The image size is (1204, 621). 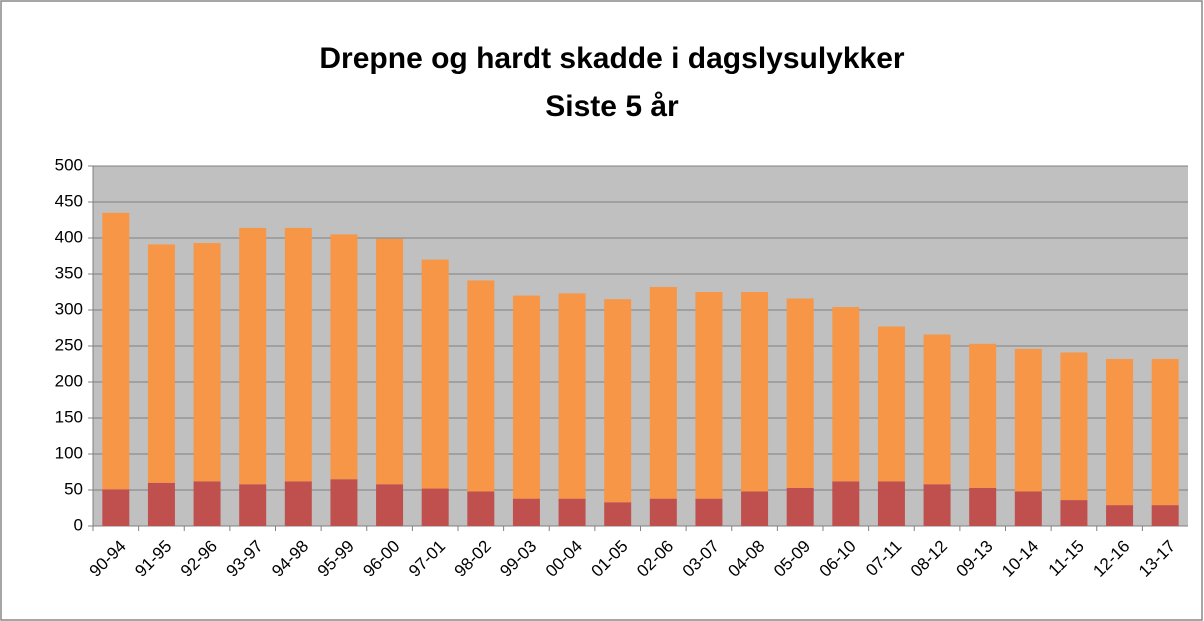 What do you see at coordinates (69, 452) in the screenshot?
I see `y-tick-label: 100` at bounding box center [69, 452].